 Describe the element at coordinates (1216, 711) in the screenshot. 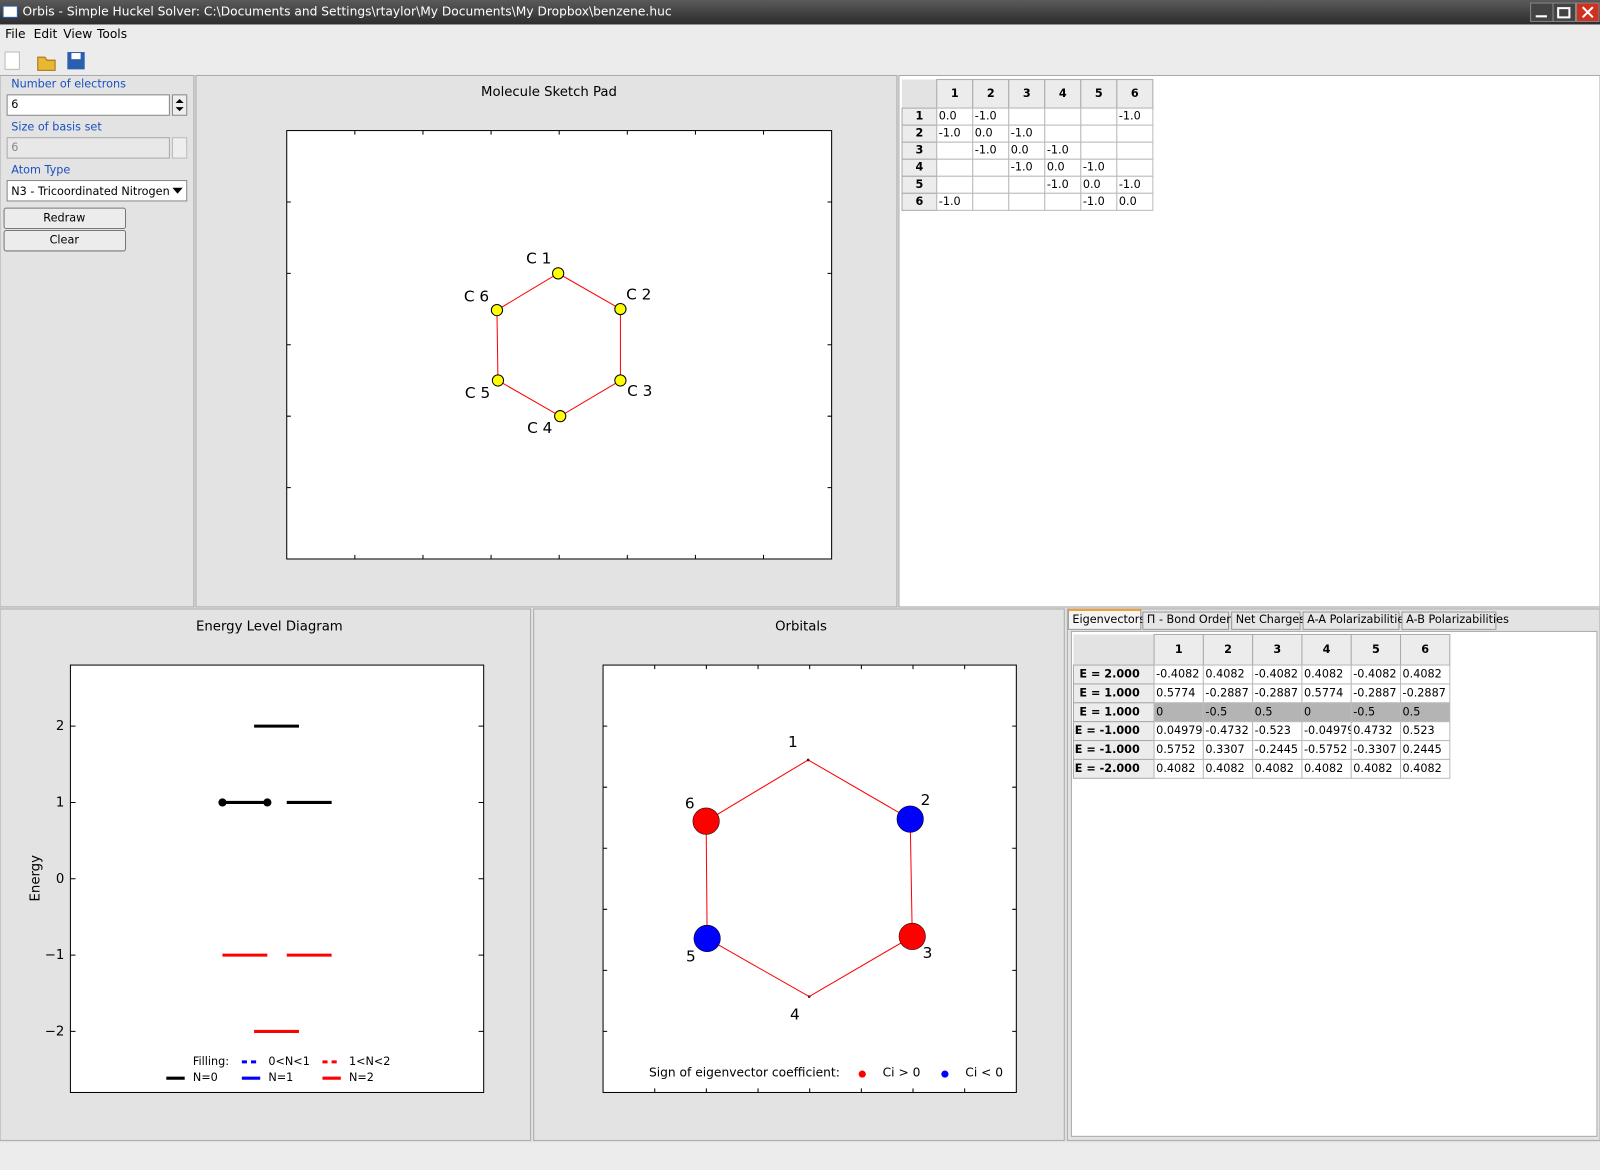

I see `cell-value: -0.5` at that location.